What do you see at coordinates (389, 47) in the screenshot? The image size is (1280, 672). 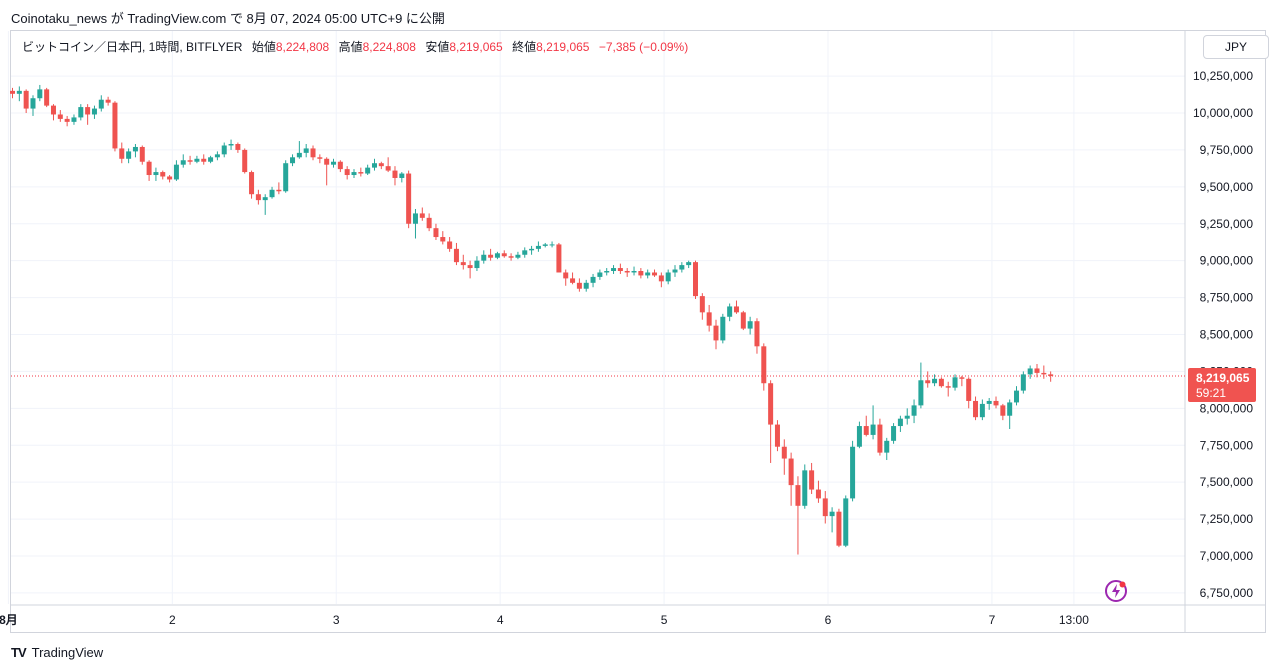 I see `high-value: 8,224,808` at bounding box center [389, 47].